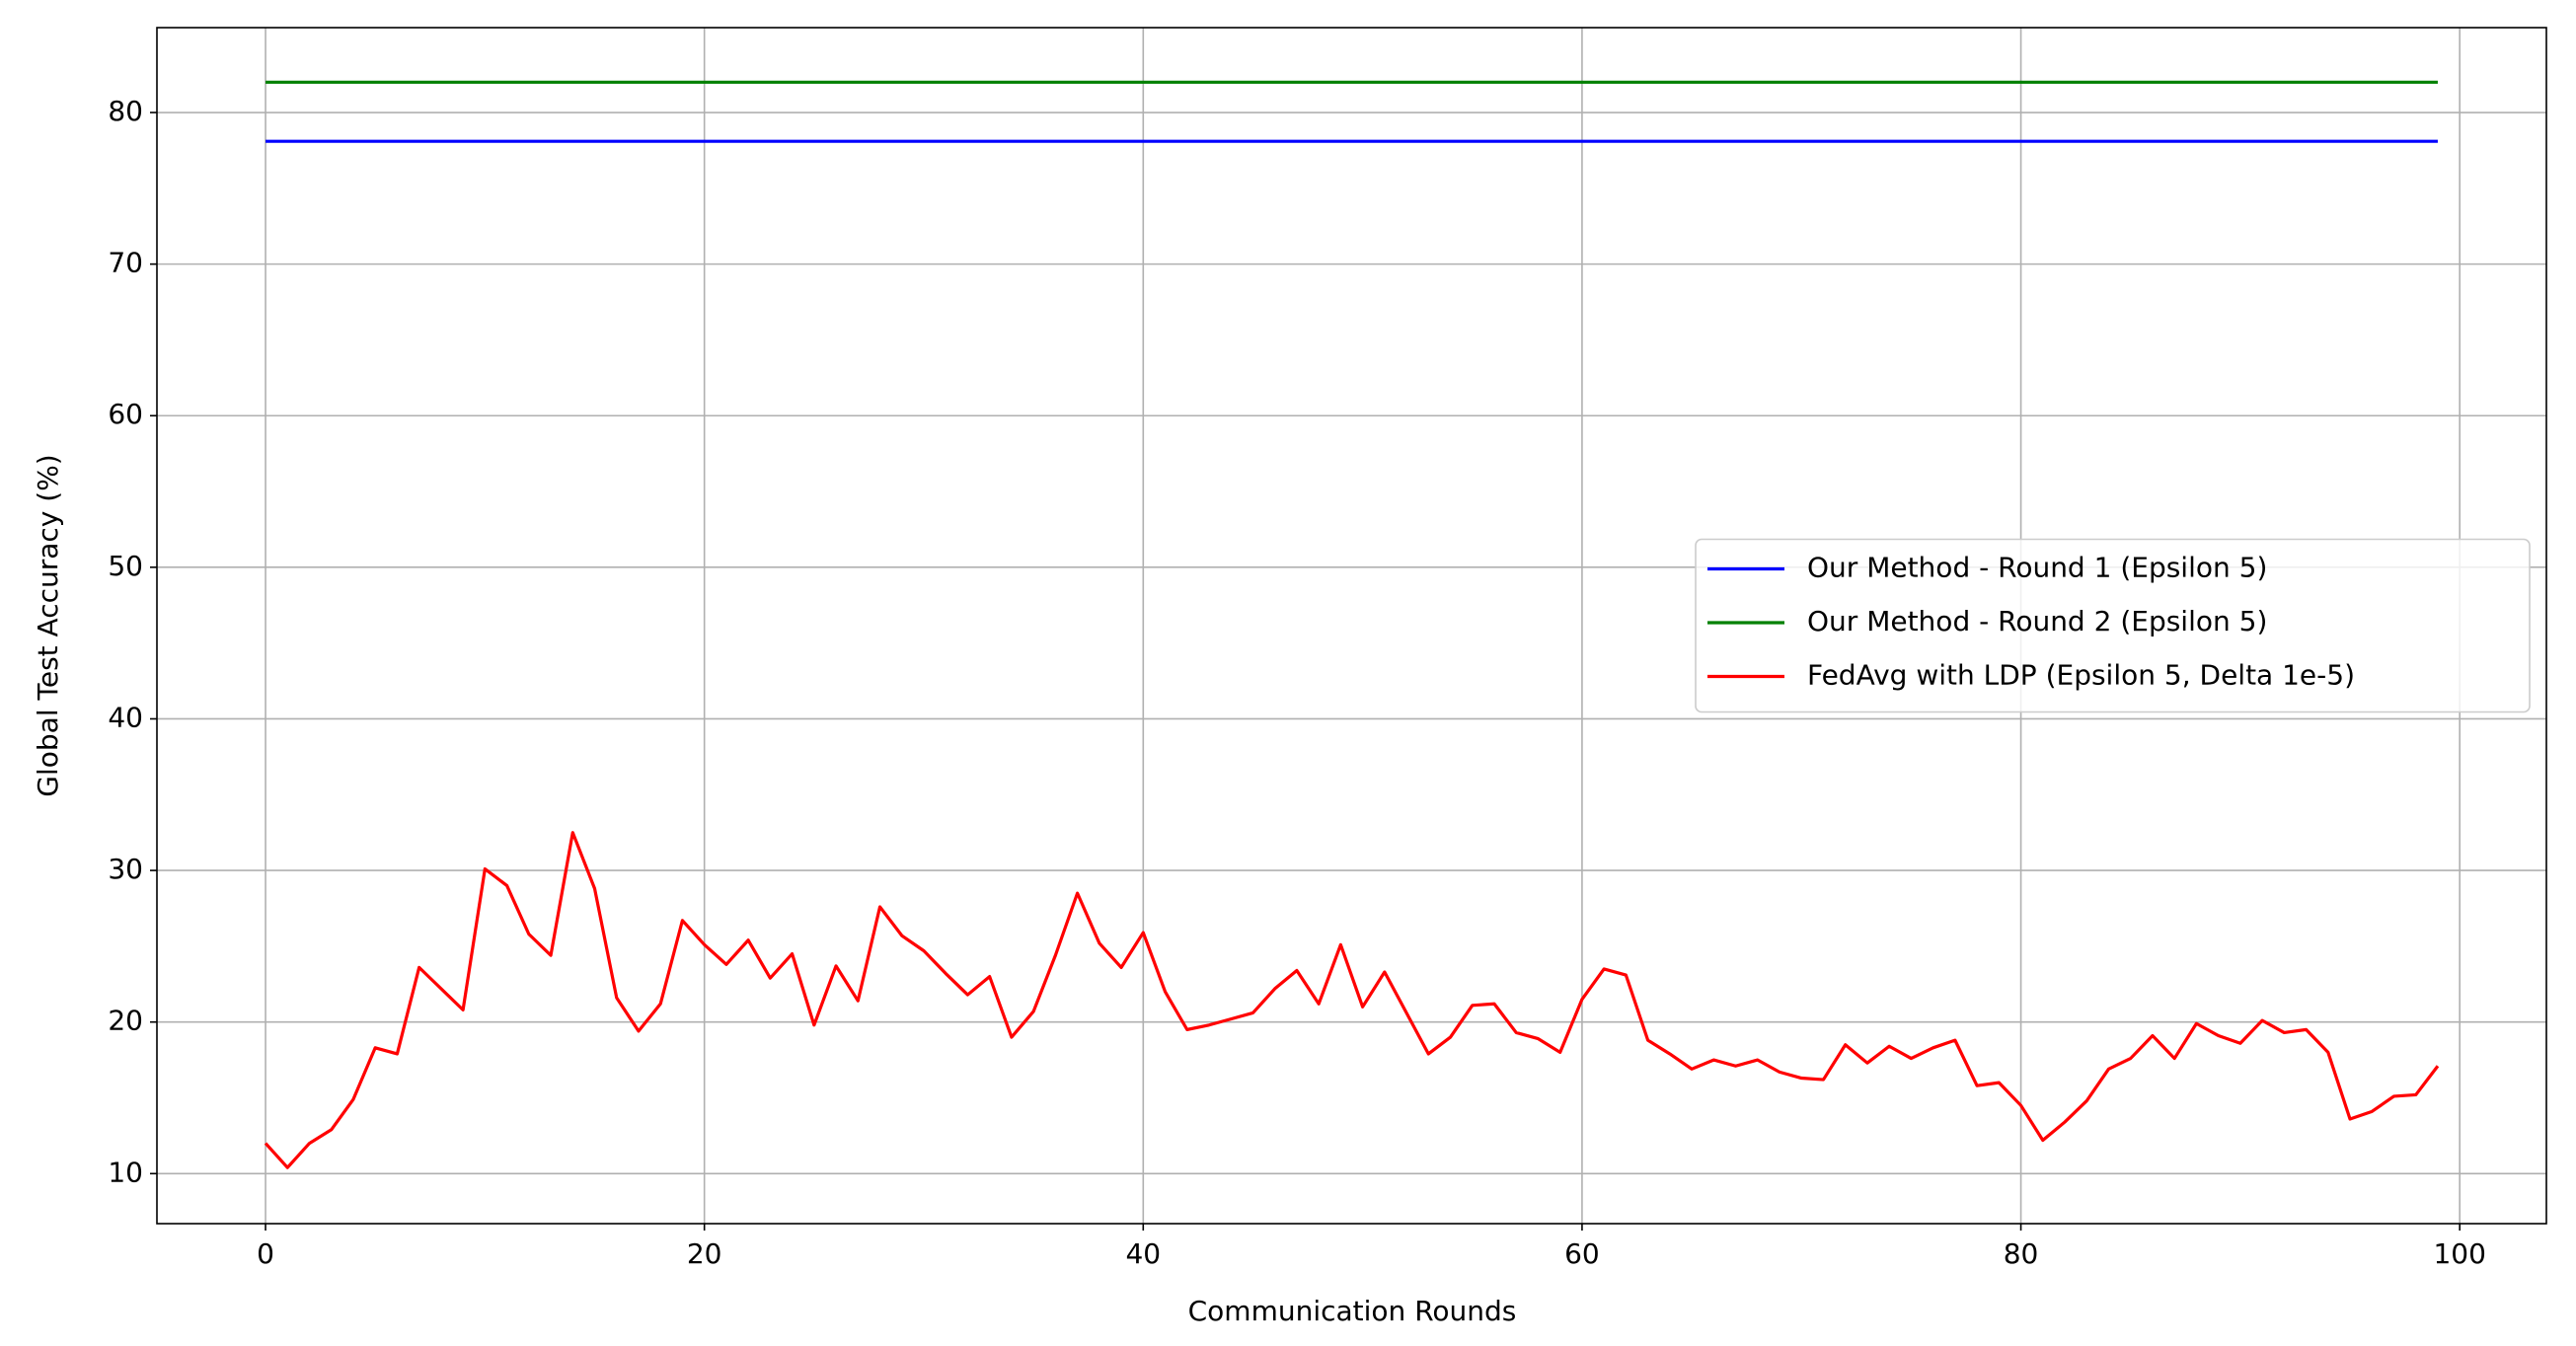 The image size is (2576, 1346). What do you see at coordinates (2037, 621) in the screenshot?
I see `legend-label: Our Method - Round 2 (Epsilon 5)` at bounding box center [2037, 621].